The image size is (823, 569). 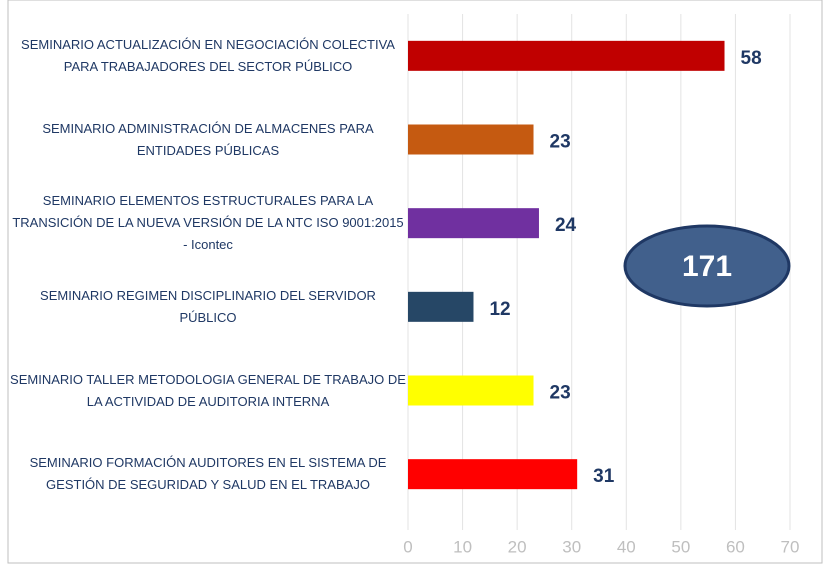 I want to click on x-tick-label: 10, so click(x=462, y=546).